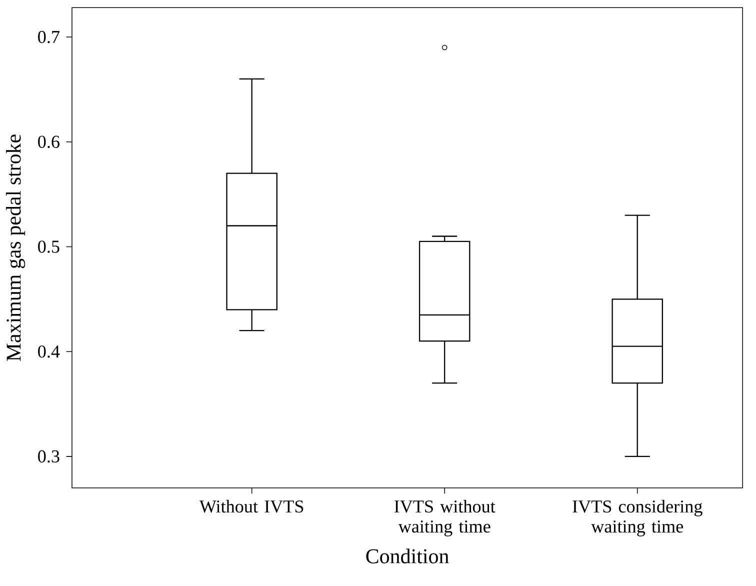  Describe the element at coordinates (49, 456) in the screenshot. I see `y-tick-label: 0.3` at that location.